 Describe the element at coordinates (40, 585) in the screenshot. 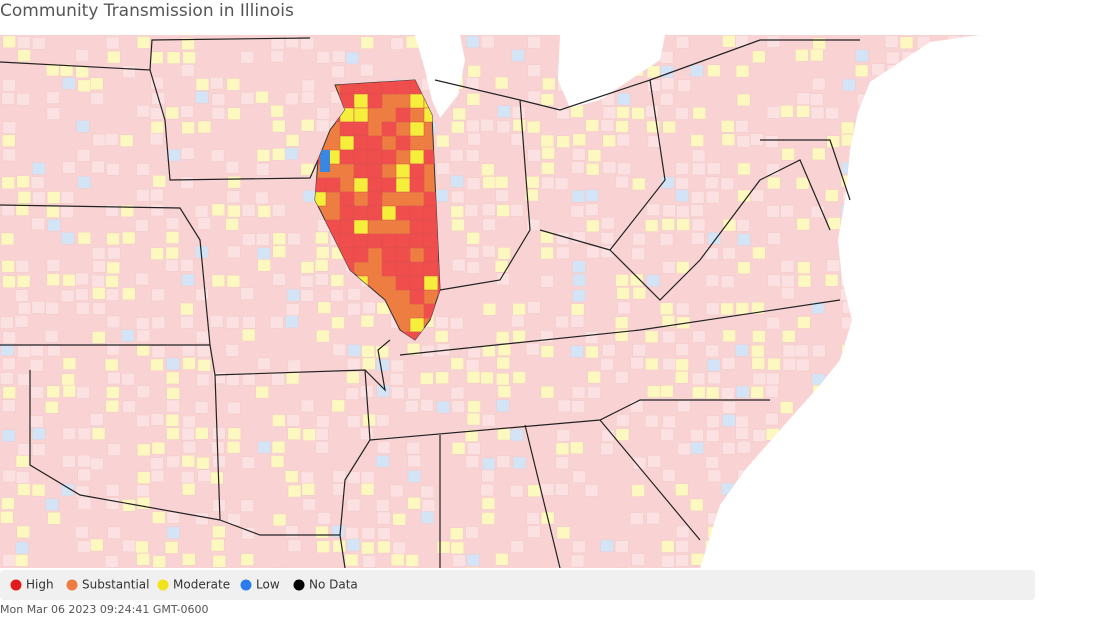

I see `legend-label: High` at that location.